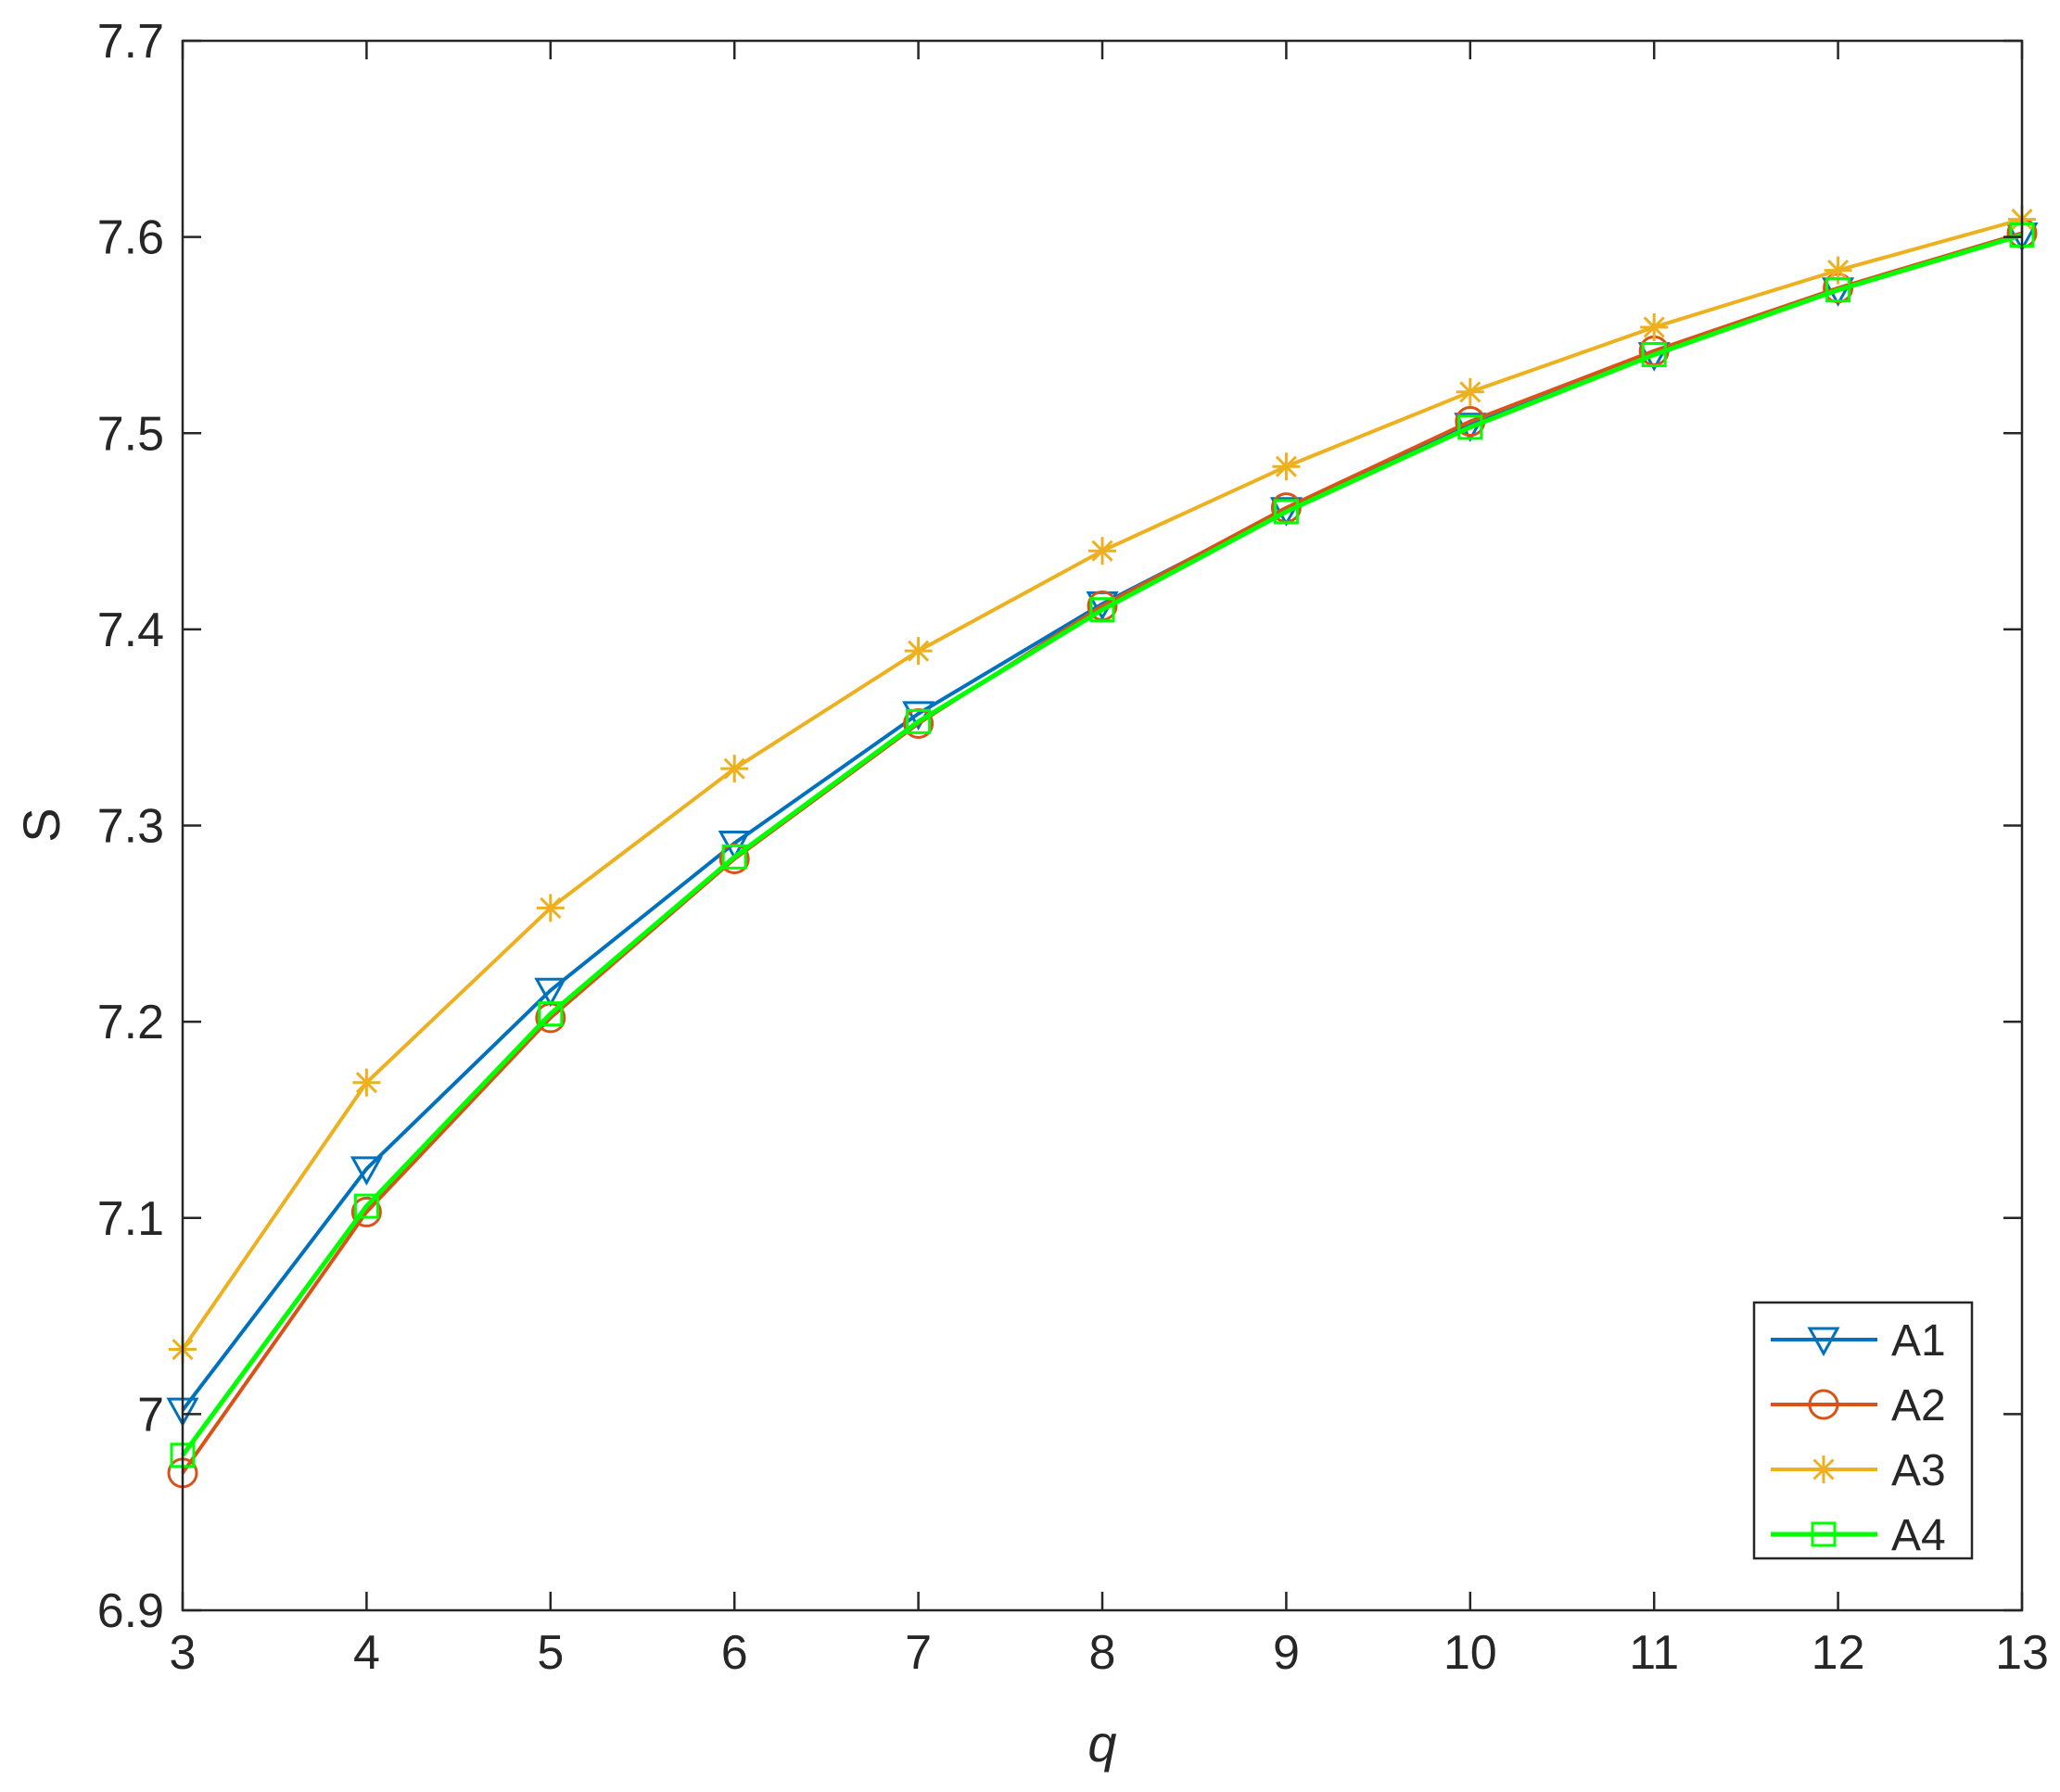 This screenshot has width=2060, height=1792. I want to click on x-tick-label: 5, so click(550, 1653).